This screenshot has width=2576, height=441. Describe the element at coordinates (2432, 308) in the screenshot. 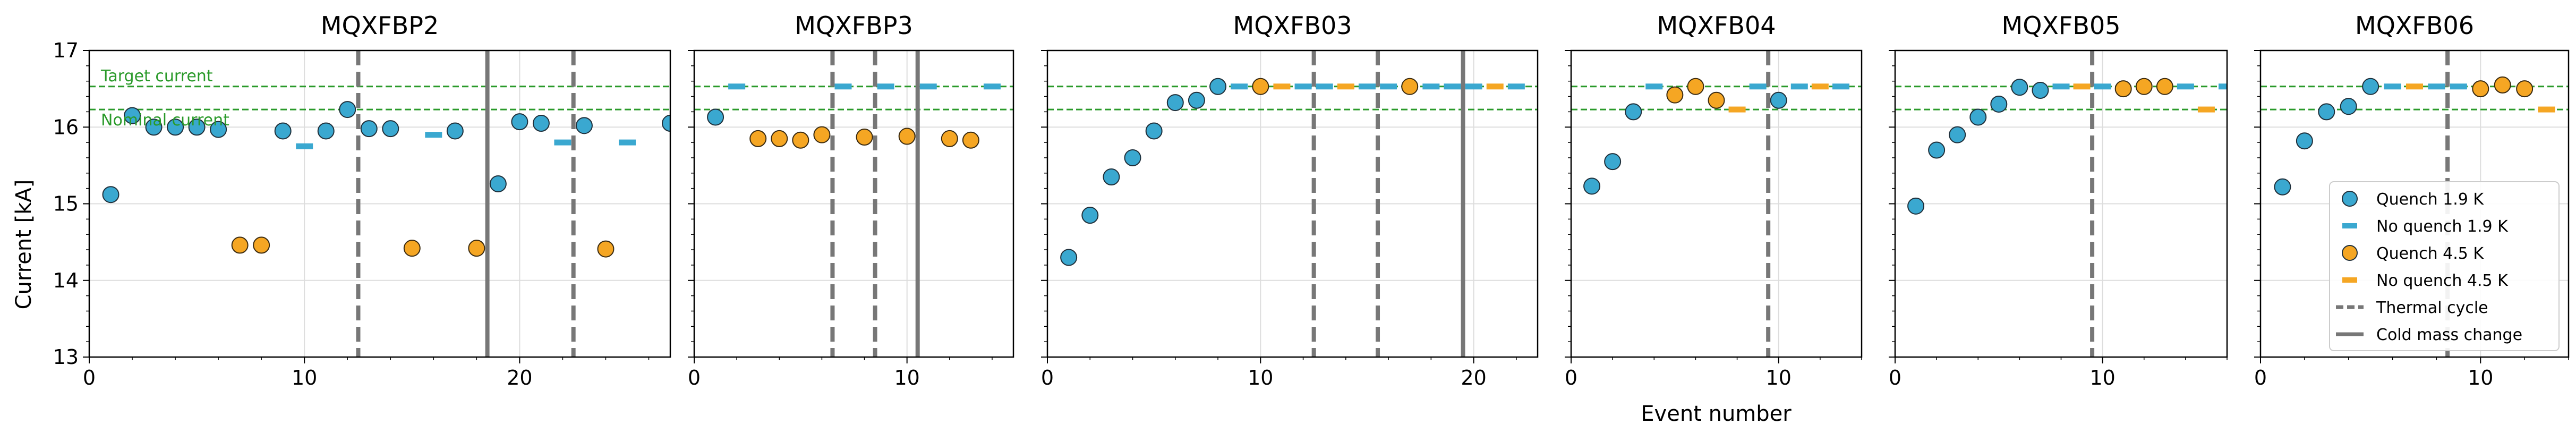

I see `legend-entry-label: Thermal cycle` at that location.